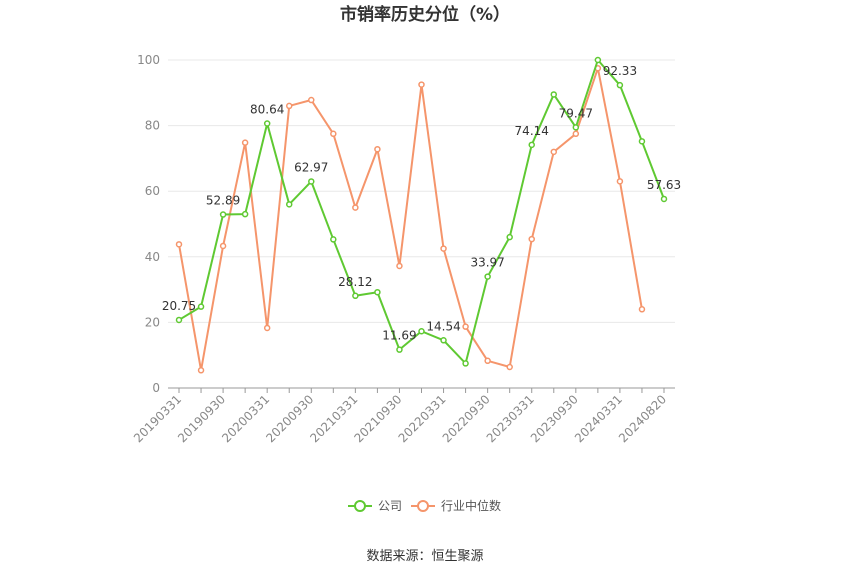  What do you see at coordinates (311, 167) in the screenshot?
I see `data-label: 62.97` at bounding box center [311, 167].